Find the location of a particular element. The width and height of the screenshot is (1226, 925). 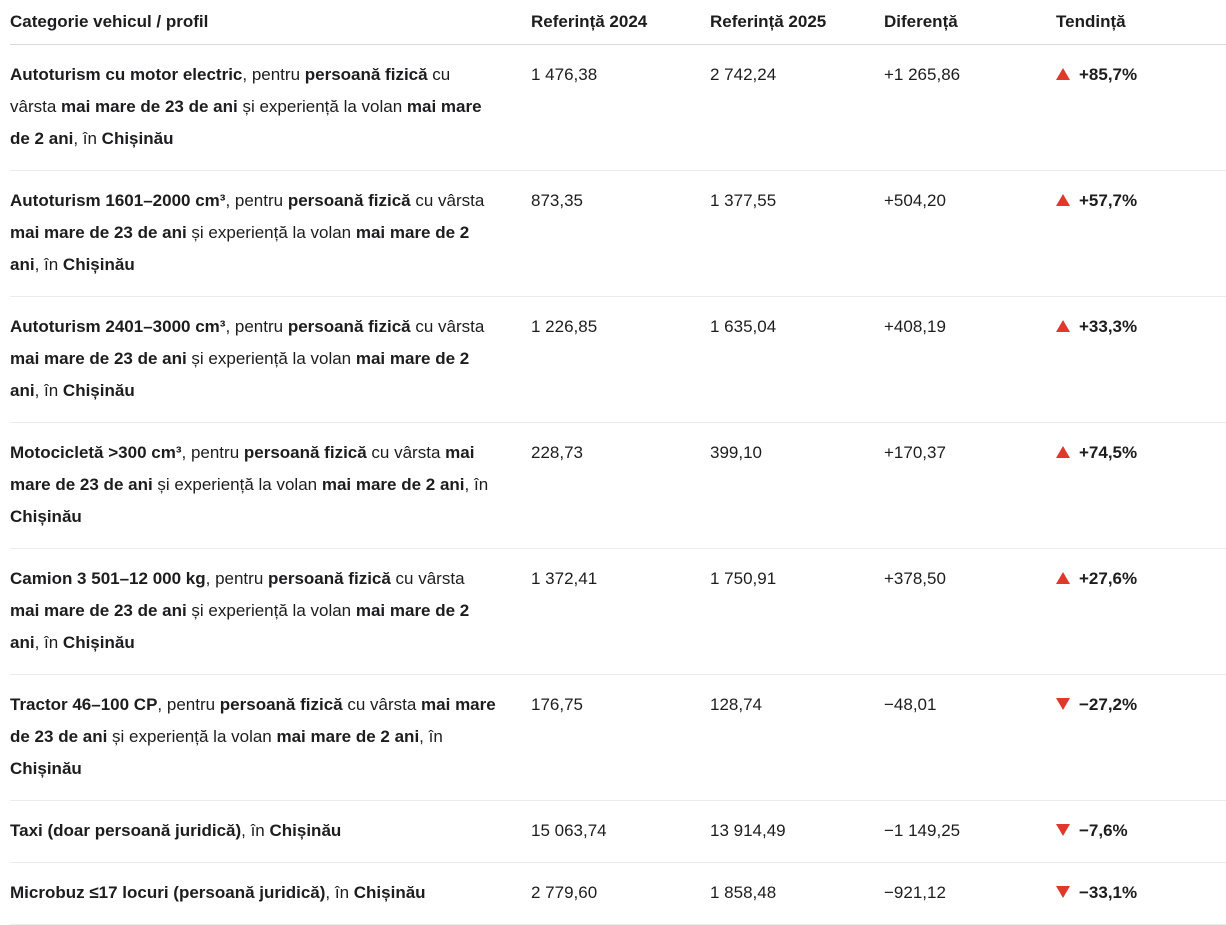

ref-2025-cell: 13 914,49 is located at coordinates (748, 830).